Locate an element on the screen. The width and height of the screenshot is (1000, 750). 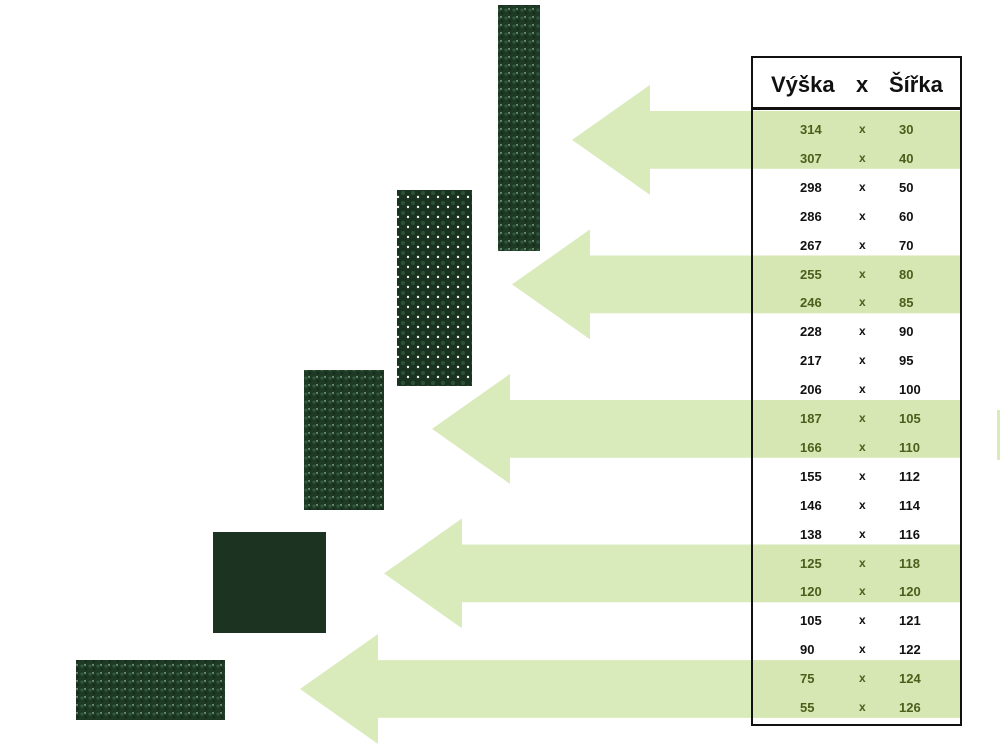
table-row: 307 x 40 is located at coordinates (856, 158).